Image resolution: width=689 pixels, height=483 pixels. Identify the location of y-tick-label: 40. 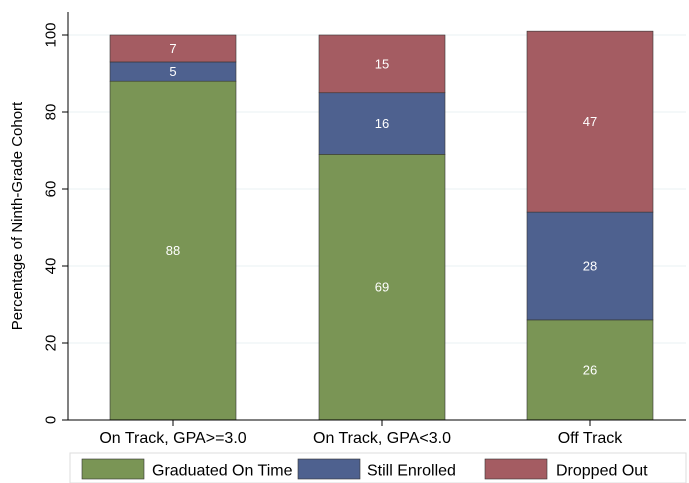
(50, 266).